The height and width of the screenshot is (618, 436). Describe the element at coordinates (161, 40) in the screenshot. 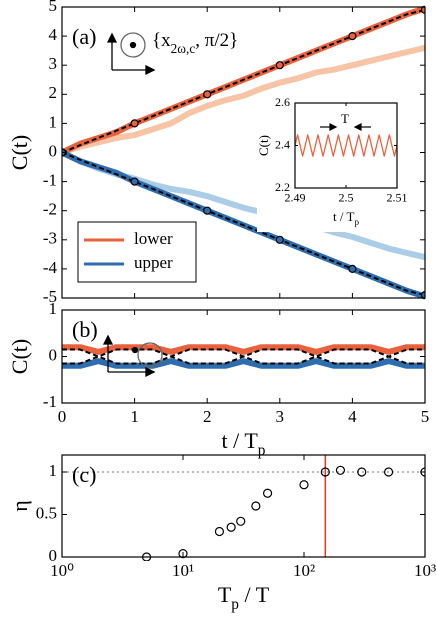

I see `annotation-part: {x` at that location.